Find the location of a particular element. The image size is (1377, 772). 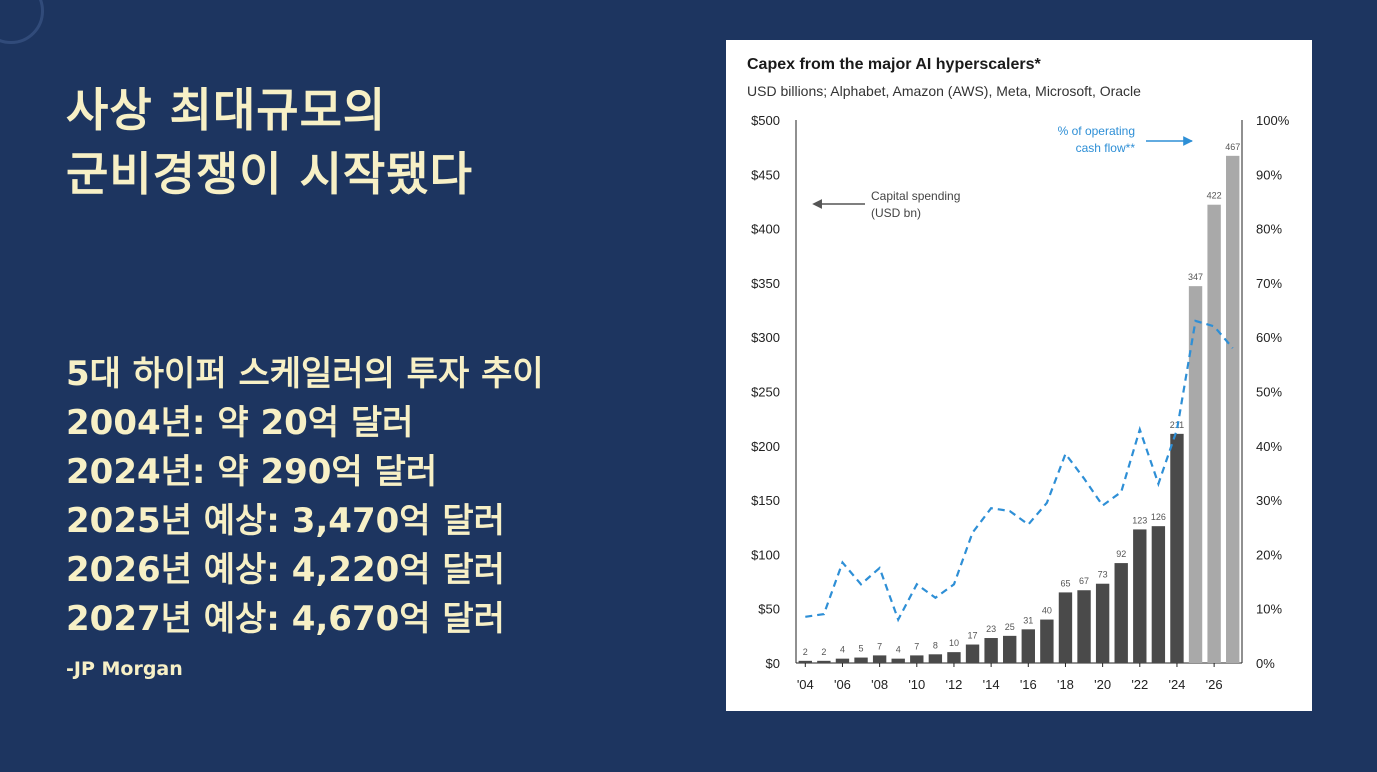

x-tick-label: '04 is located at coordinates (805, 684).